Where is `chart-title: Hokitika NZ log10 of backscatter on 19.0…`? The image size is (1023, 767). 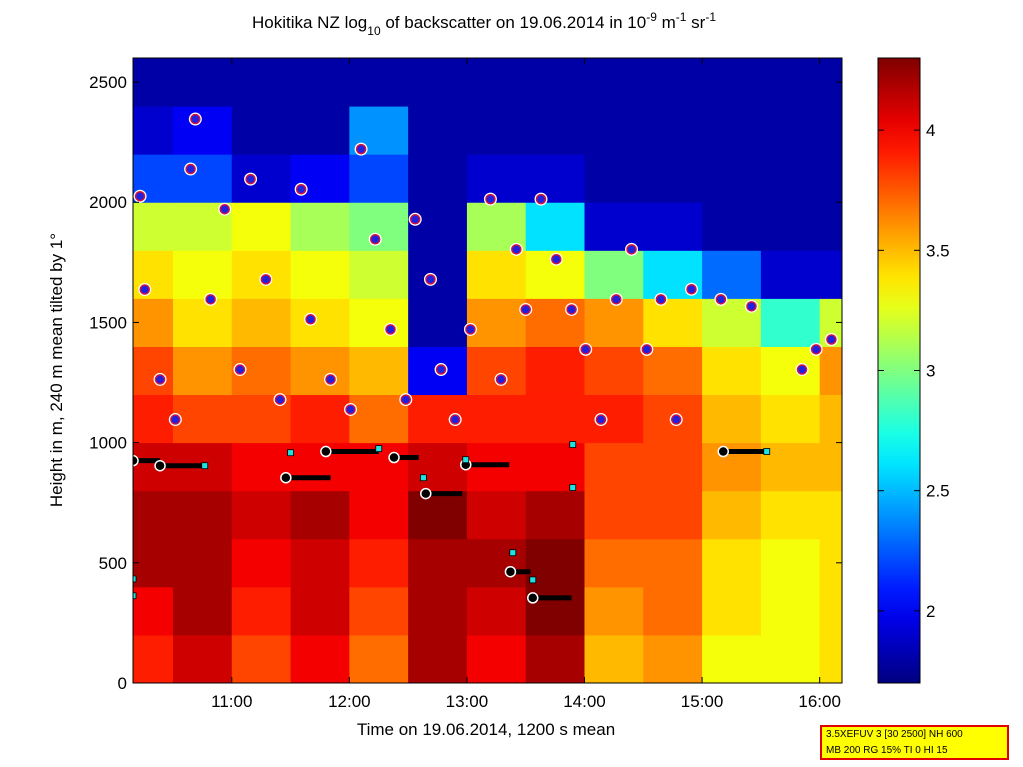 chart-title: Hokitika NZ log10 of backscatter on 19.0… is located at coordinates (484, 24).